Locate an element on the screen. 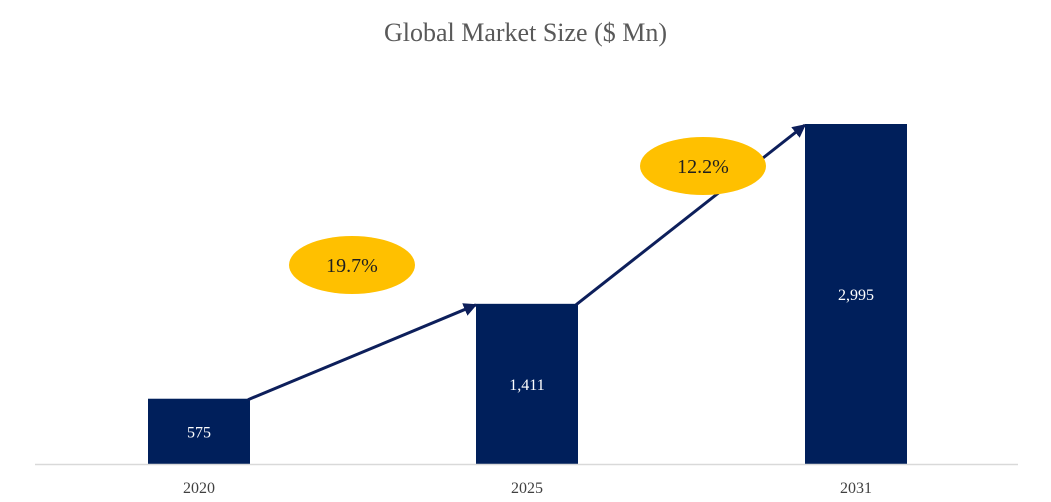 Image resolution: width=1051 pixels, height=502 pixels. x-tick-label: 2020 is located at coordinates (199, 488).